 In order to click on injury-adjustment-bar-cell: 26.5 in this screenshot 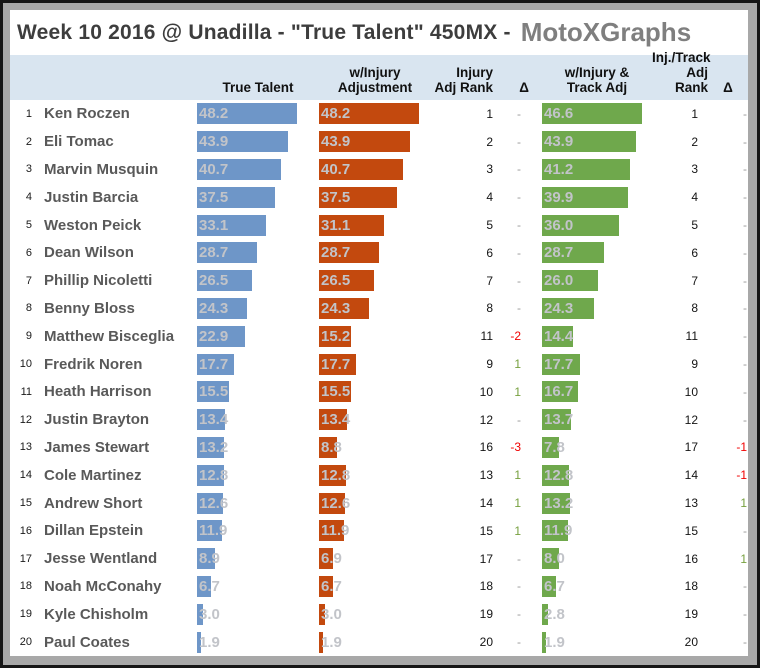, I will do `click(375, 281)`.